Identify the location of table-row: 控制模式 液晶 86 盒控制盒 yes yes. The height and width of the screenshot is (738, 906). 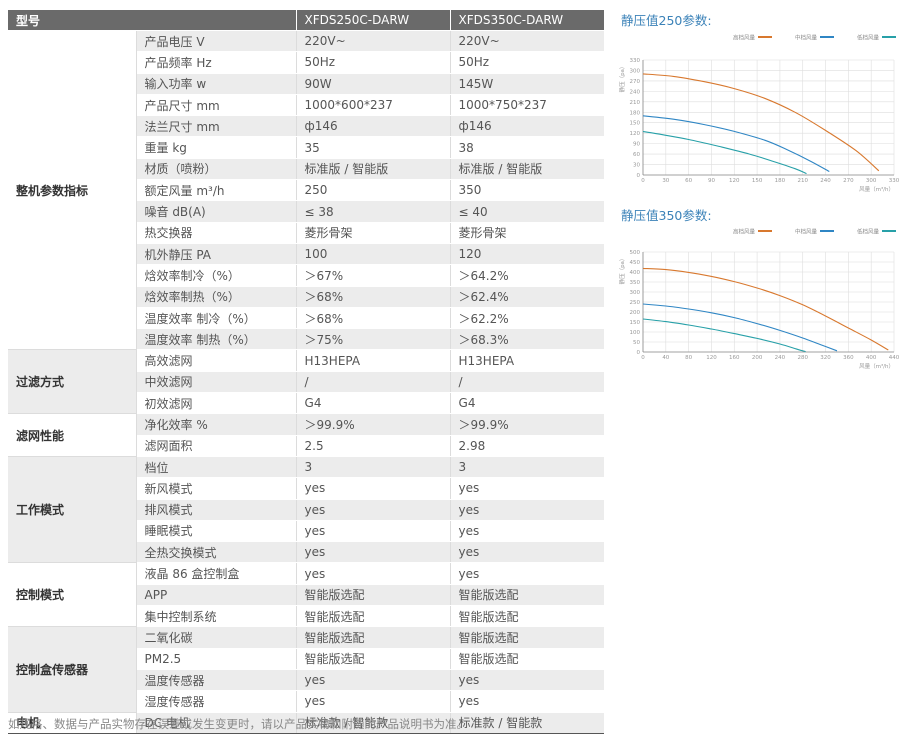
(306, 595).